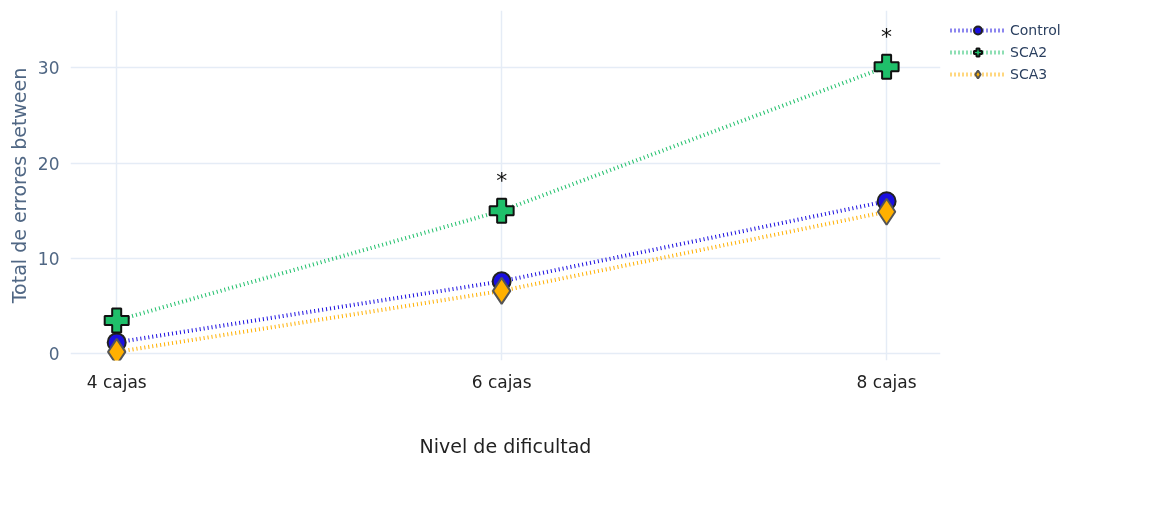 The height and width of the screenshot is (517, 1173). What do you see at coordinates (1029, 52) in the screenshot?
I see `legend-label: SCA2` at bounding box center [1029, 52].